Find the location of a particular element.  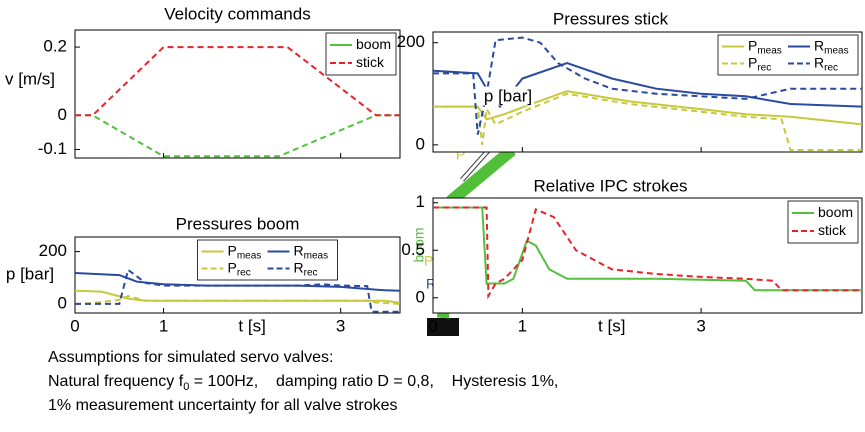

caption-line: Assumptions for simulated servo valves: is located at coordinates (190, 357).